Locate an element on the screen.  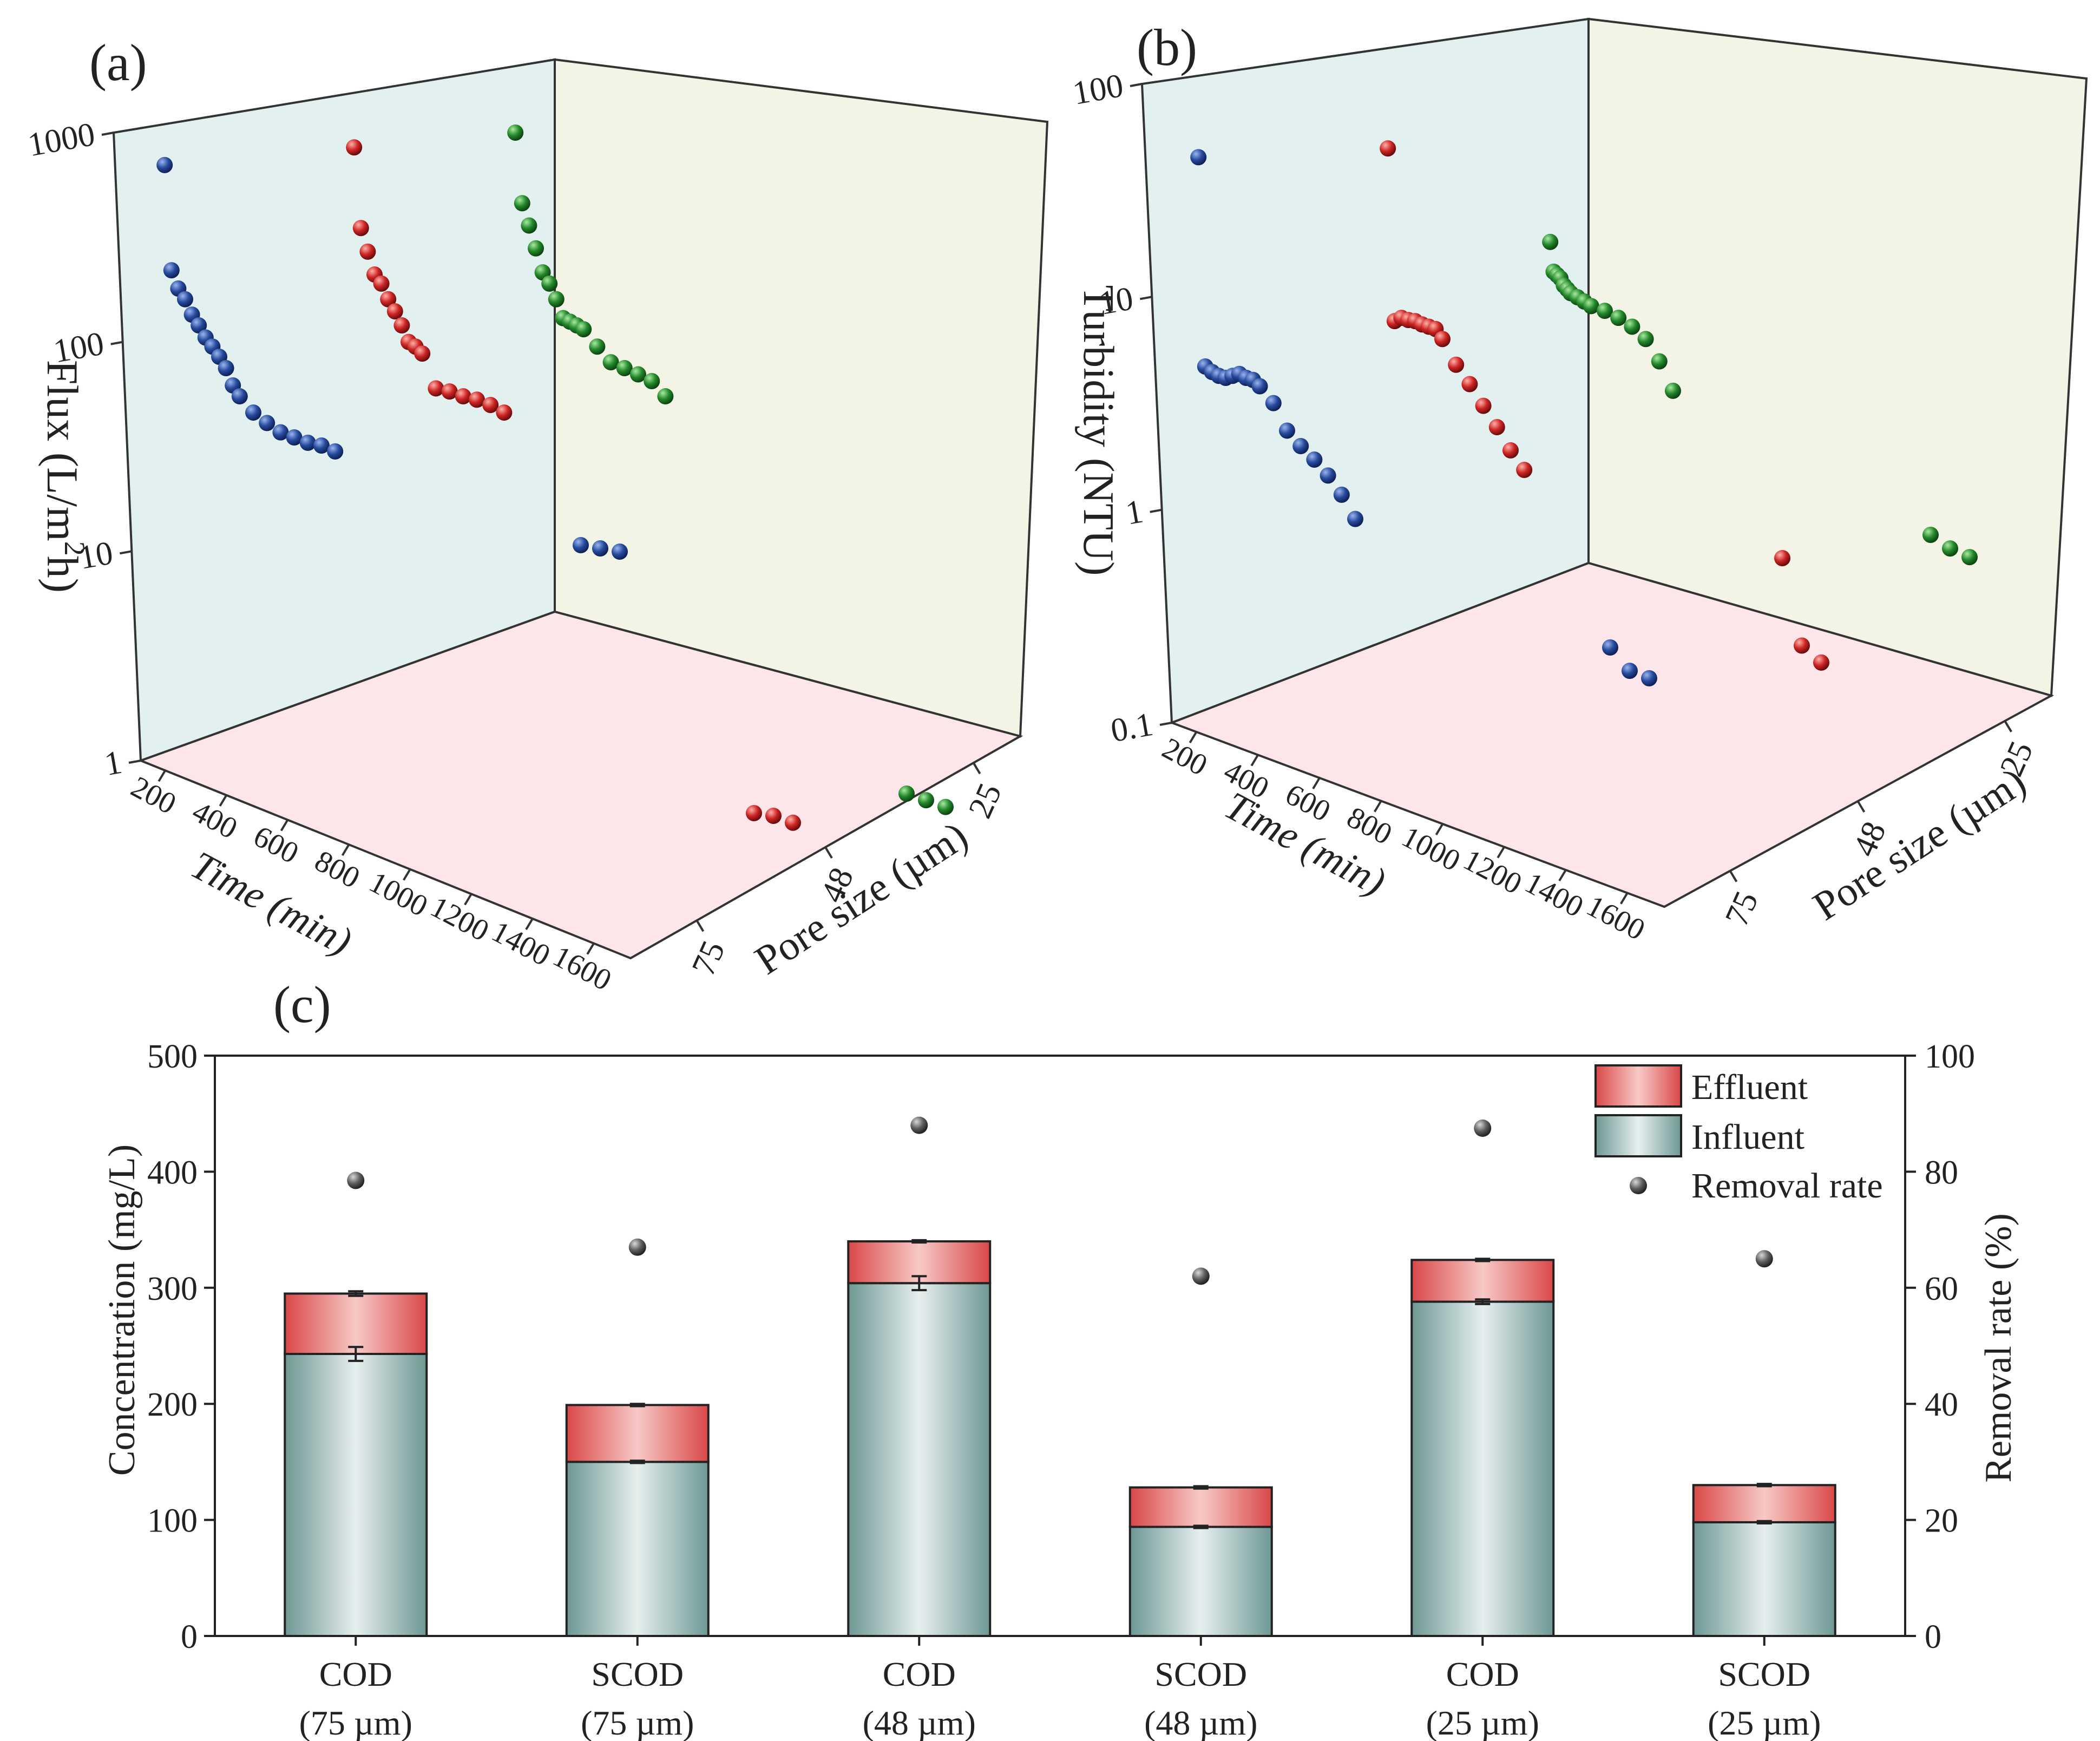
y2-tick-label: 60 is located at coordinates (1941, 1289).